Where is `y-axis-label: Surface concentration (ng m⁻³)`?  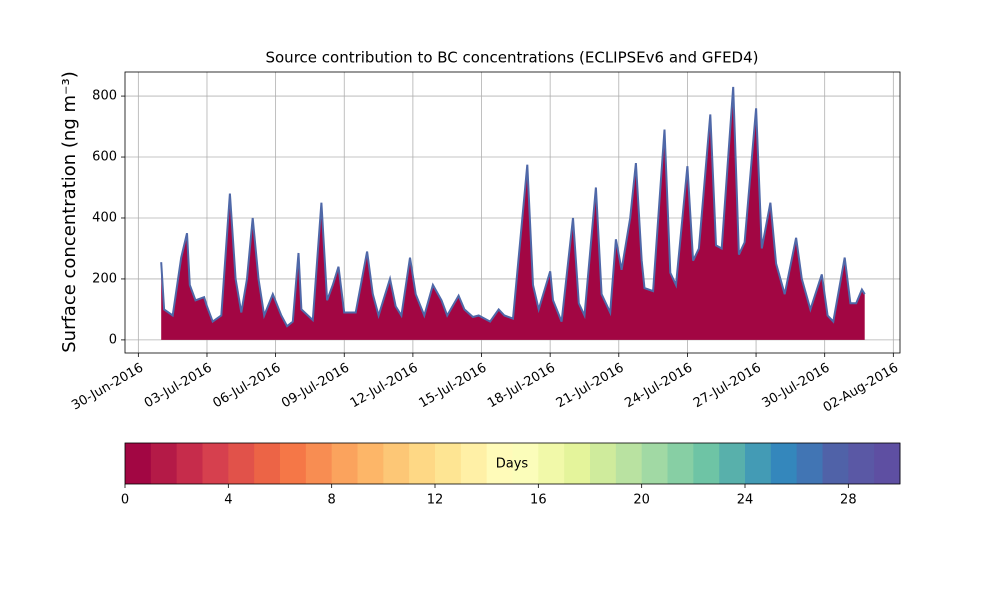 y-axis-label: Surface concentration (ng m⁻³) is located at coordinates (69, 212).